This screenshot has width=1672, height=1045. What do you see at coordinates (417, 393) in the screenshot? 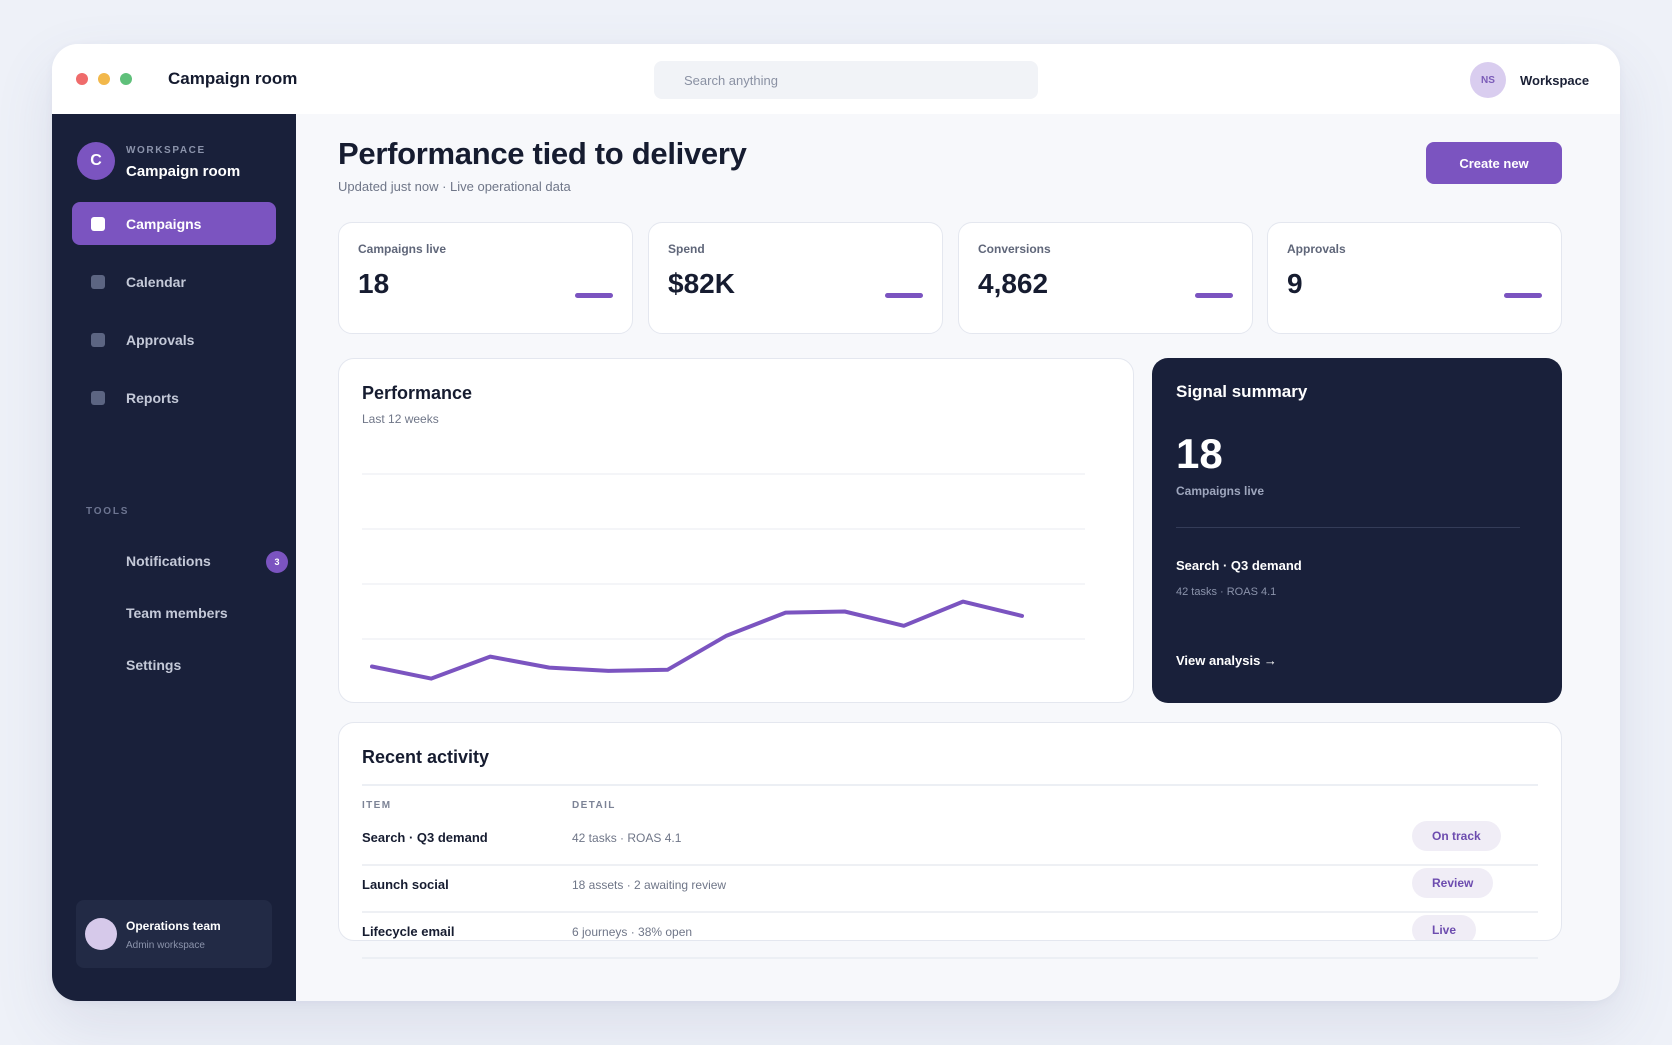
I see `performance-title: Performance` at bounding box center [417, 393].